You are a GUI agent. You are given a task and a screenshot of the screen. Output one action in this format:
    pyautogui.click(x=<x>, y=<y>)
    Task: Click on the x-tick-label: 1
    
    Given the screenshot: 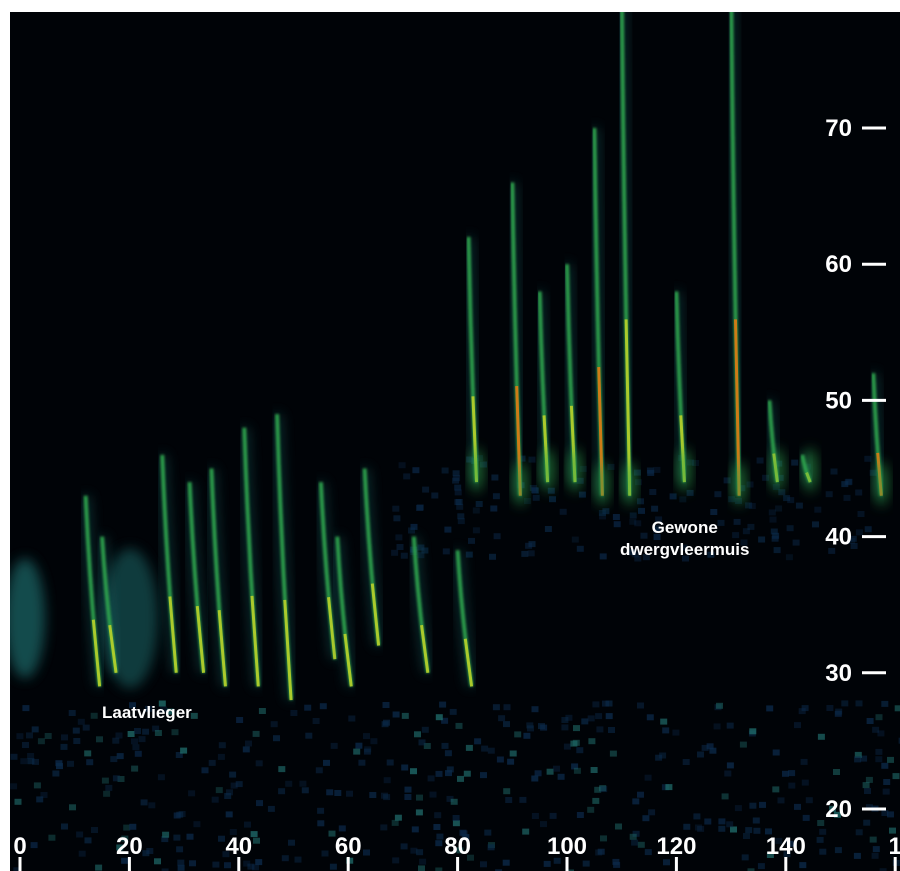 What is the action you would take?
    pyautogui.click(x=894, y=846)
    